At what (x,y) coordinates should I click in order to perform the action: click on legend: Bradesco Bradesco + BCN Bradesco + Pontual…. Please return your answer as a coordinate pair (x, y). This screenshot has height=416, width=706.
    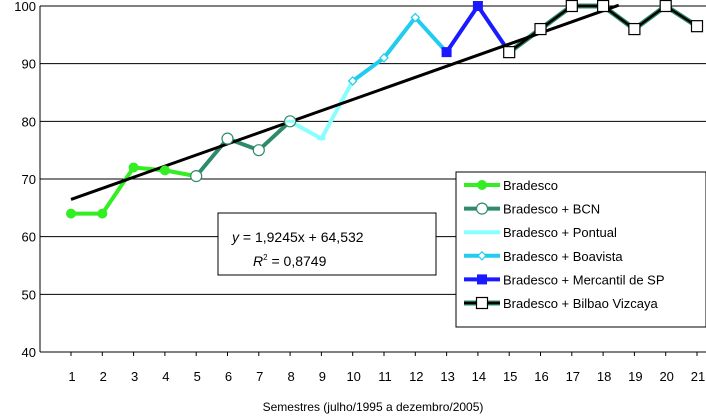
    Looking at the image, I should click on (580, 249).